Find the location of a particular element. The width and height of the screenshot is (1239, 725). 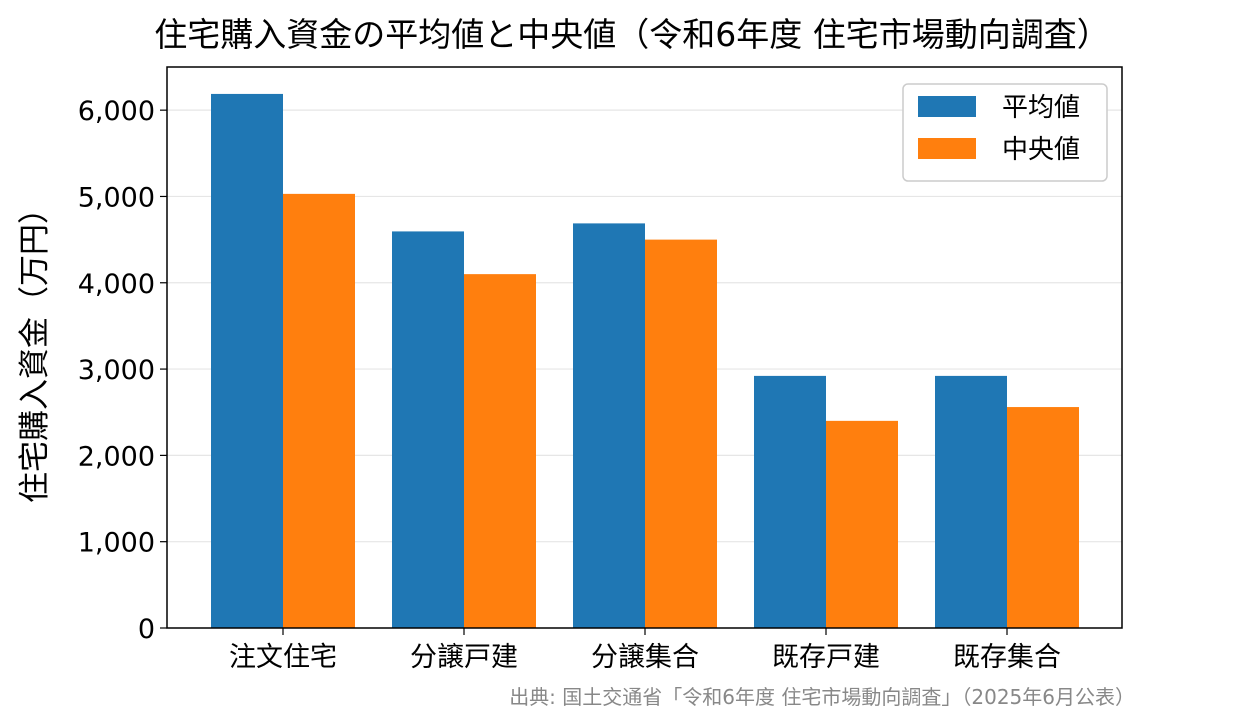

y-axis-label: 住宅購入資金（万円） is located at coordinates (35, 348).